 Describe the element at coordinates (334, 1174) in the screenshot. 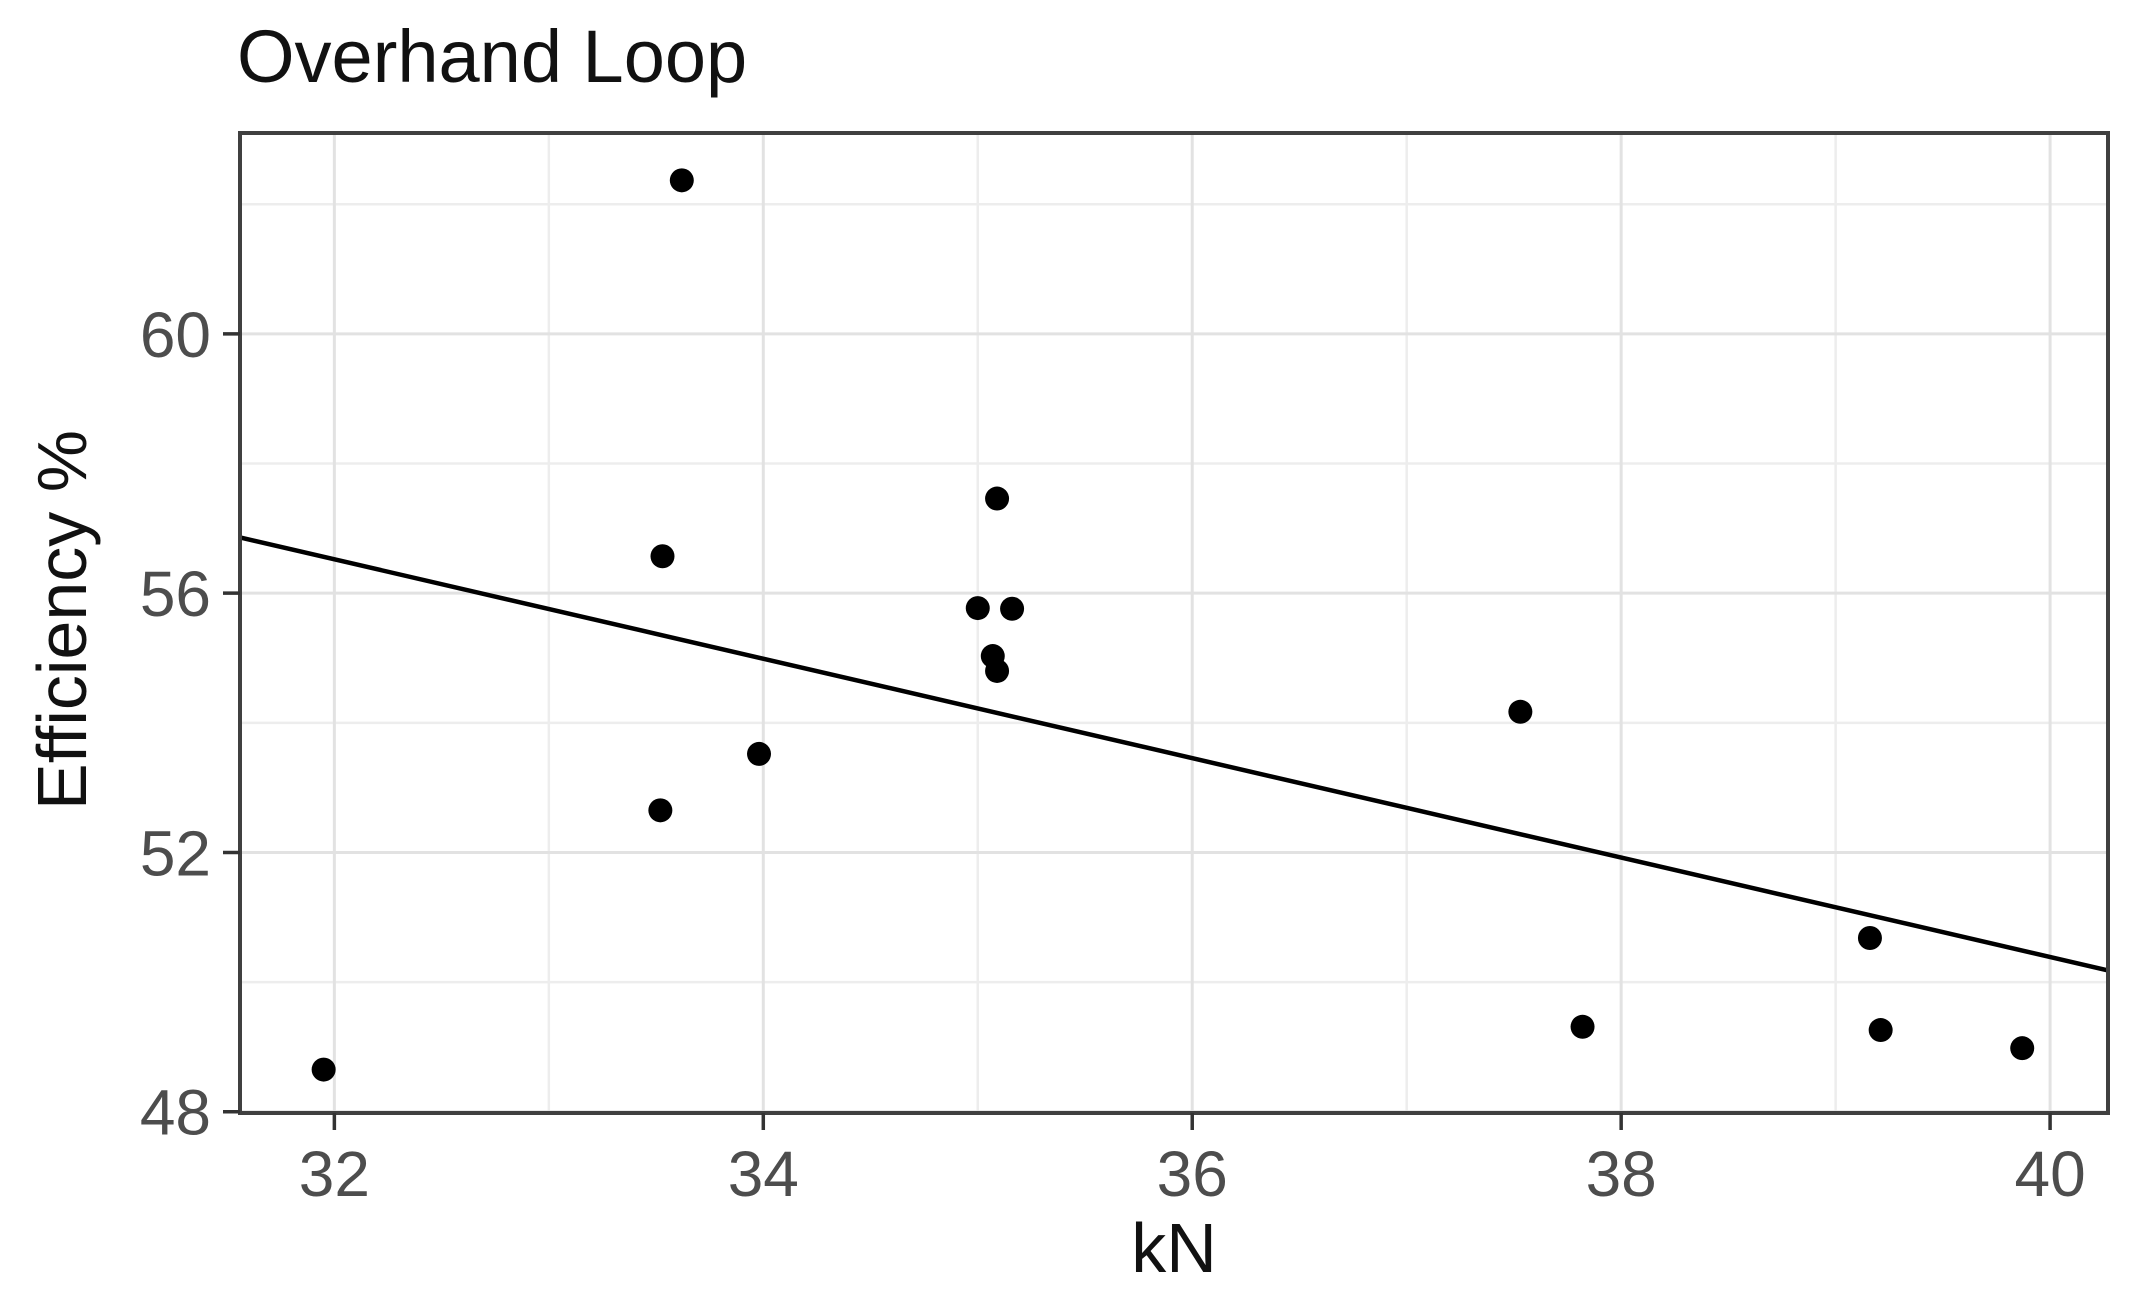

I see `x-tick-label: 32` at that location.